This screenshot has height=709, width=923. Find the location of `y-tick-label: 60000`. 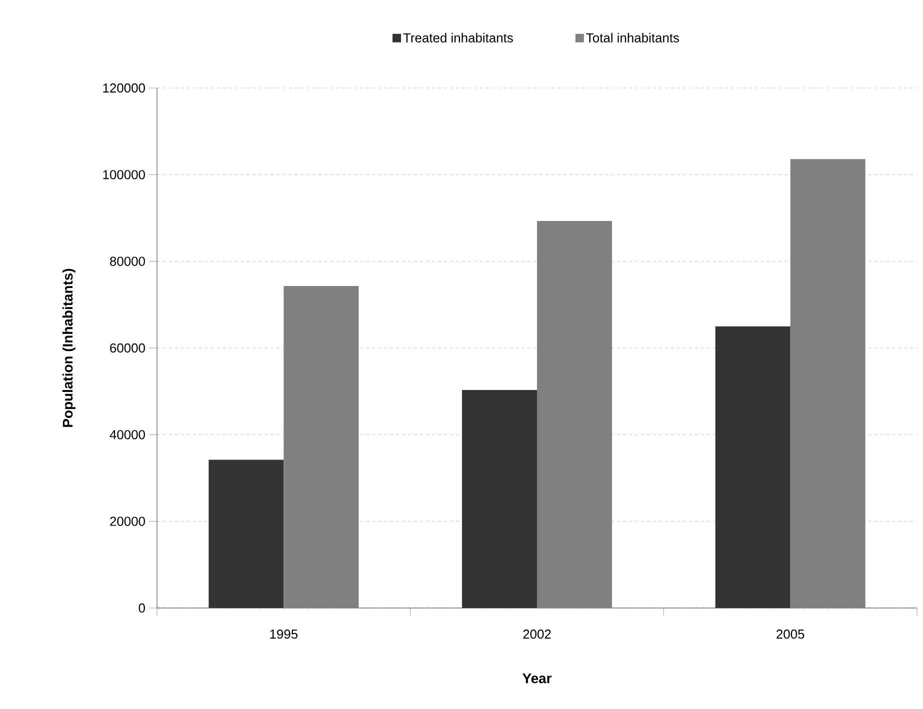

y-tick-label: 60000 is located at coordinates (127, 348).